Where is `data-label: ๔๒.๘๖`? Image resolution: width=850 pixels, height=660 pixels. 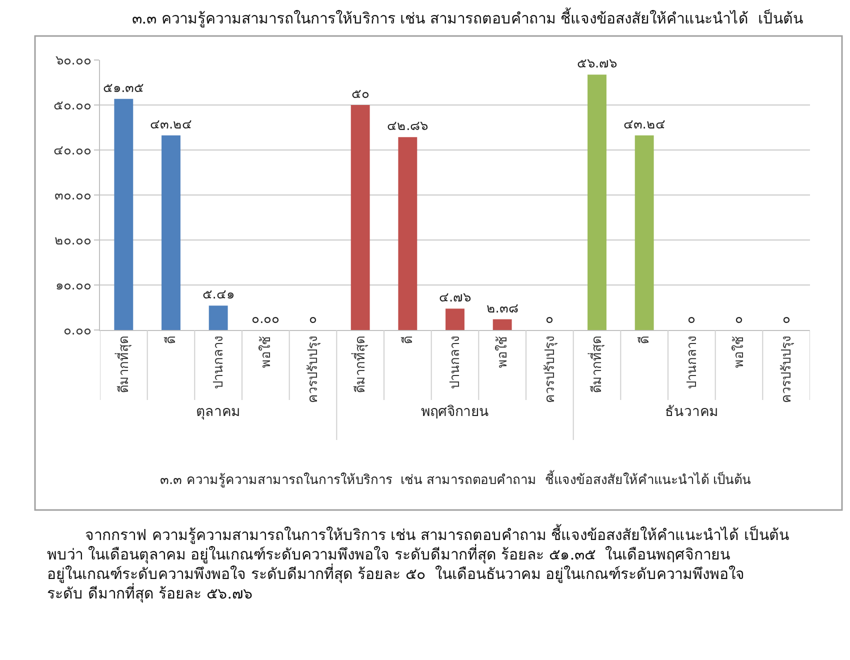
data-label: ๔๒.๘๖ is located at coordinates (407, 126).